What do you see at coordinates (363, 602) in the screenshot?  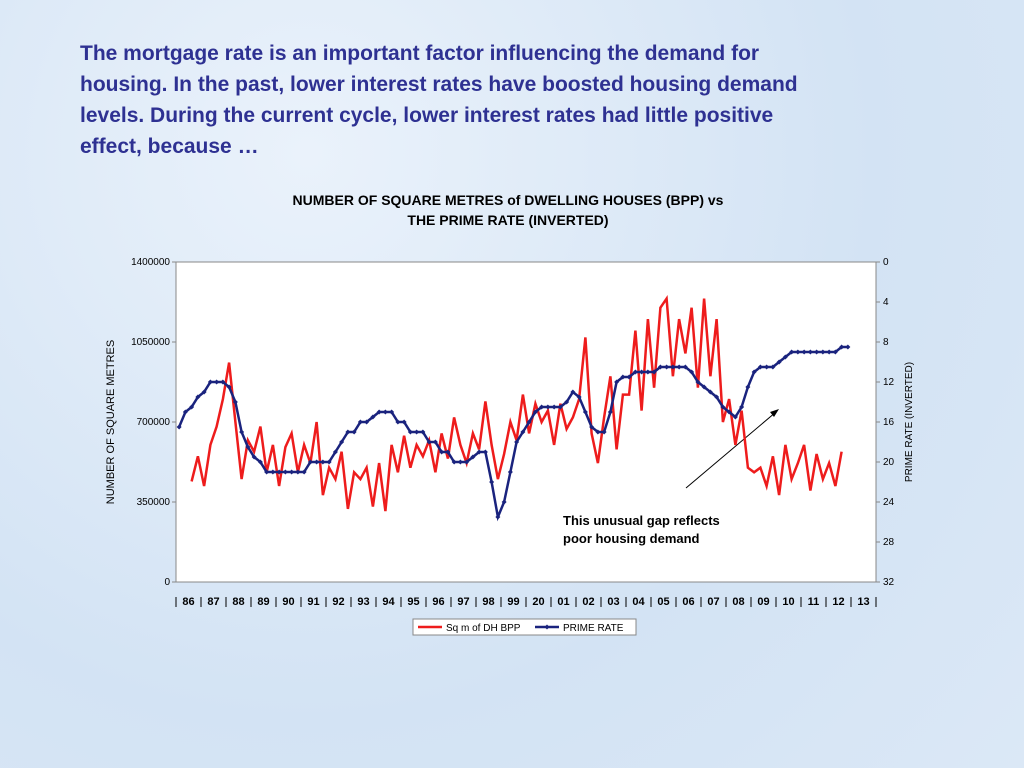 I see `x-tick-label: 93` at bounding box center [363, 602].